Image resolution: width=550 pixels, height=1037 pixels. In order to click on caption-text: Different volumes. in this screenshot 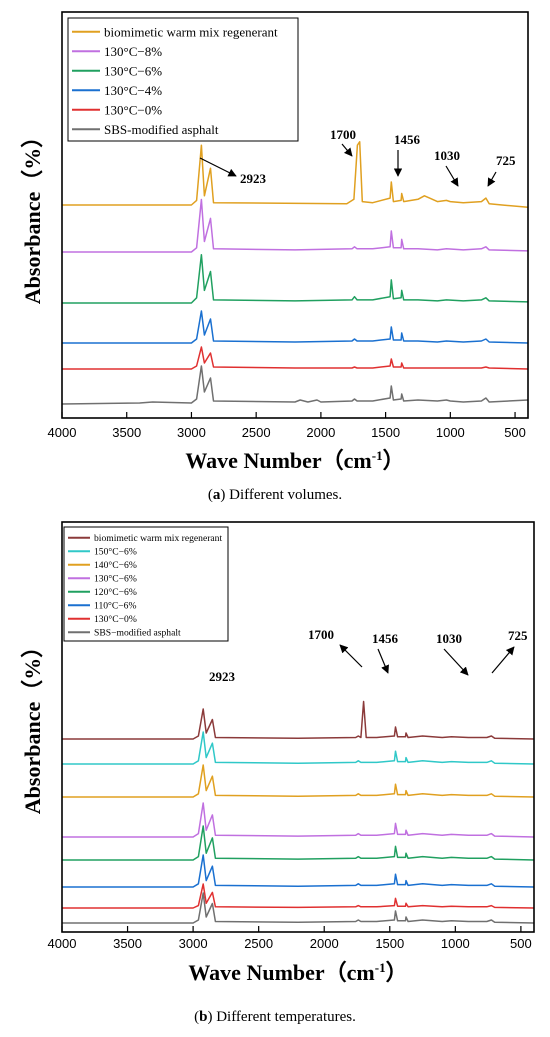, I will do `click(284, 495)`.